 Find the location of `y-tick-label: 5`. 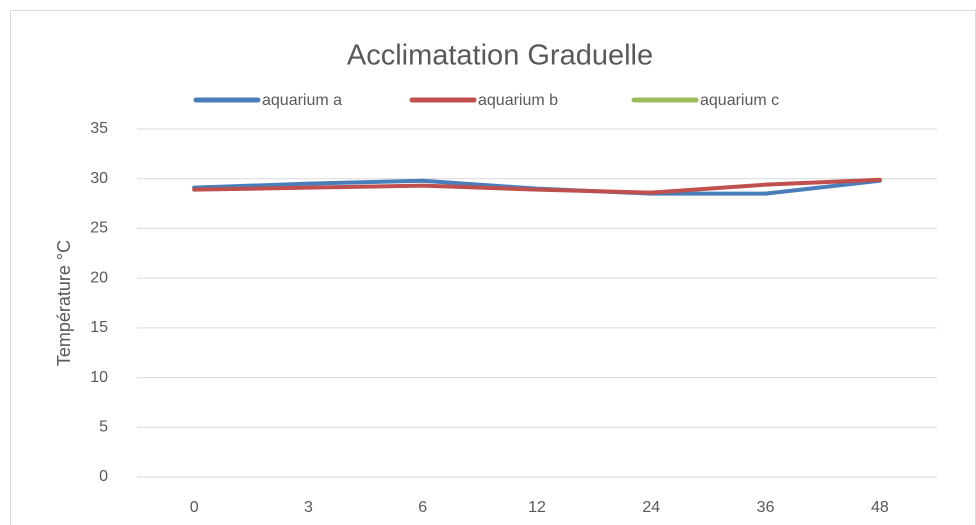

y-tick-label: 5 is located at coordinates (103, 427).